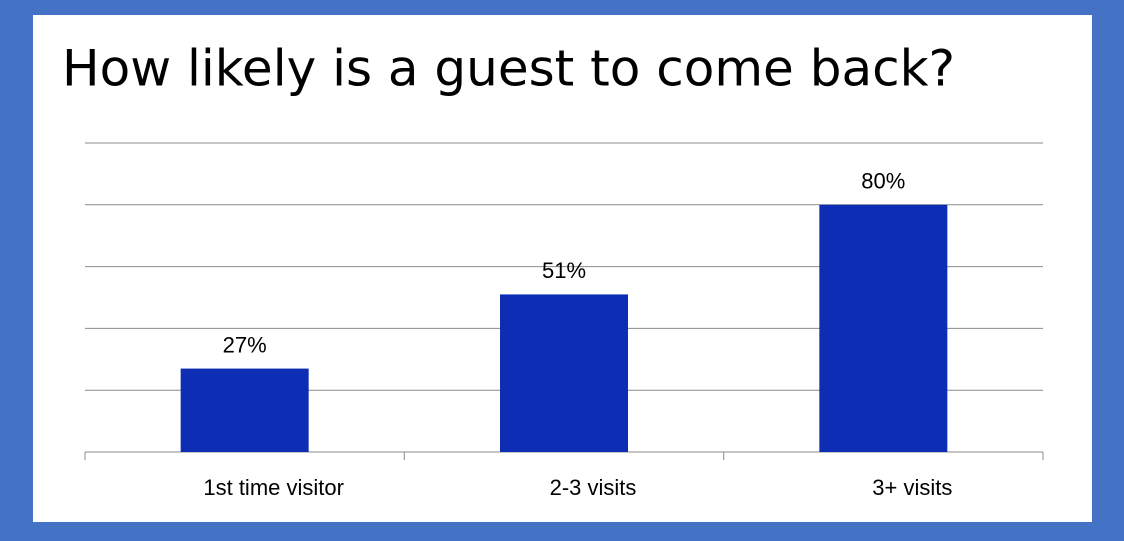  What do you see at coordinates (508, 69) in the screenshot?
I see `chart-title: How likely is a guest to come back?` at bounding box center [508, 69].